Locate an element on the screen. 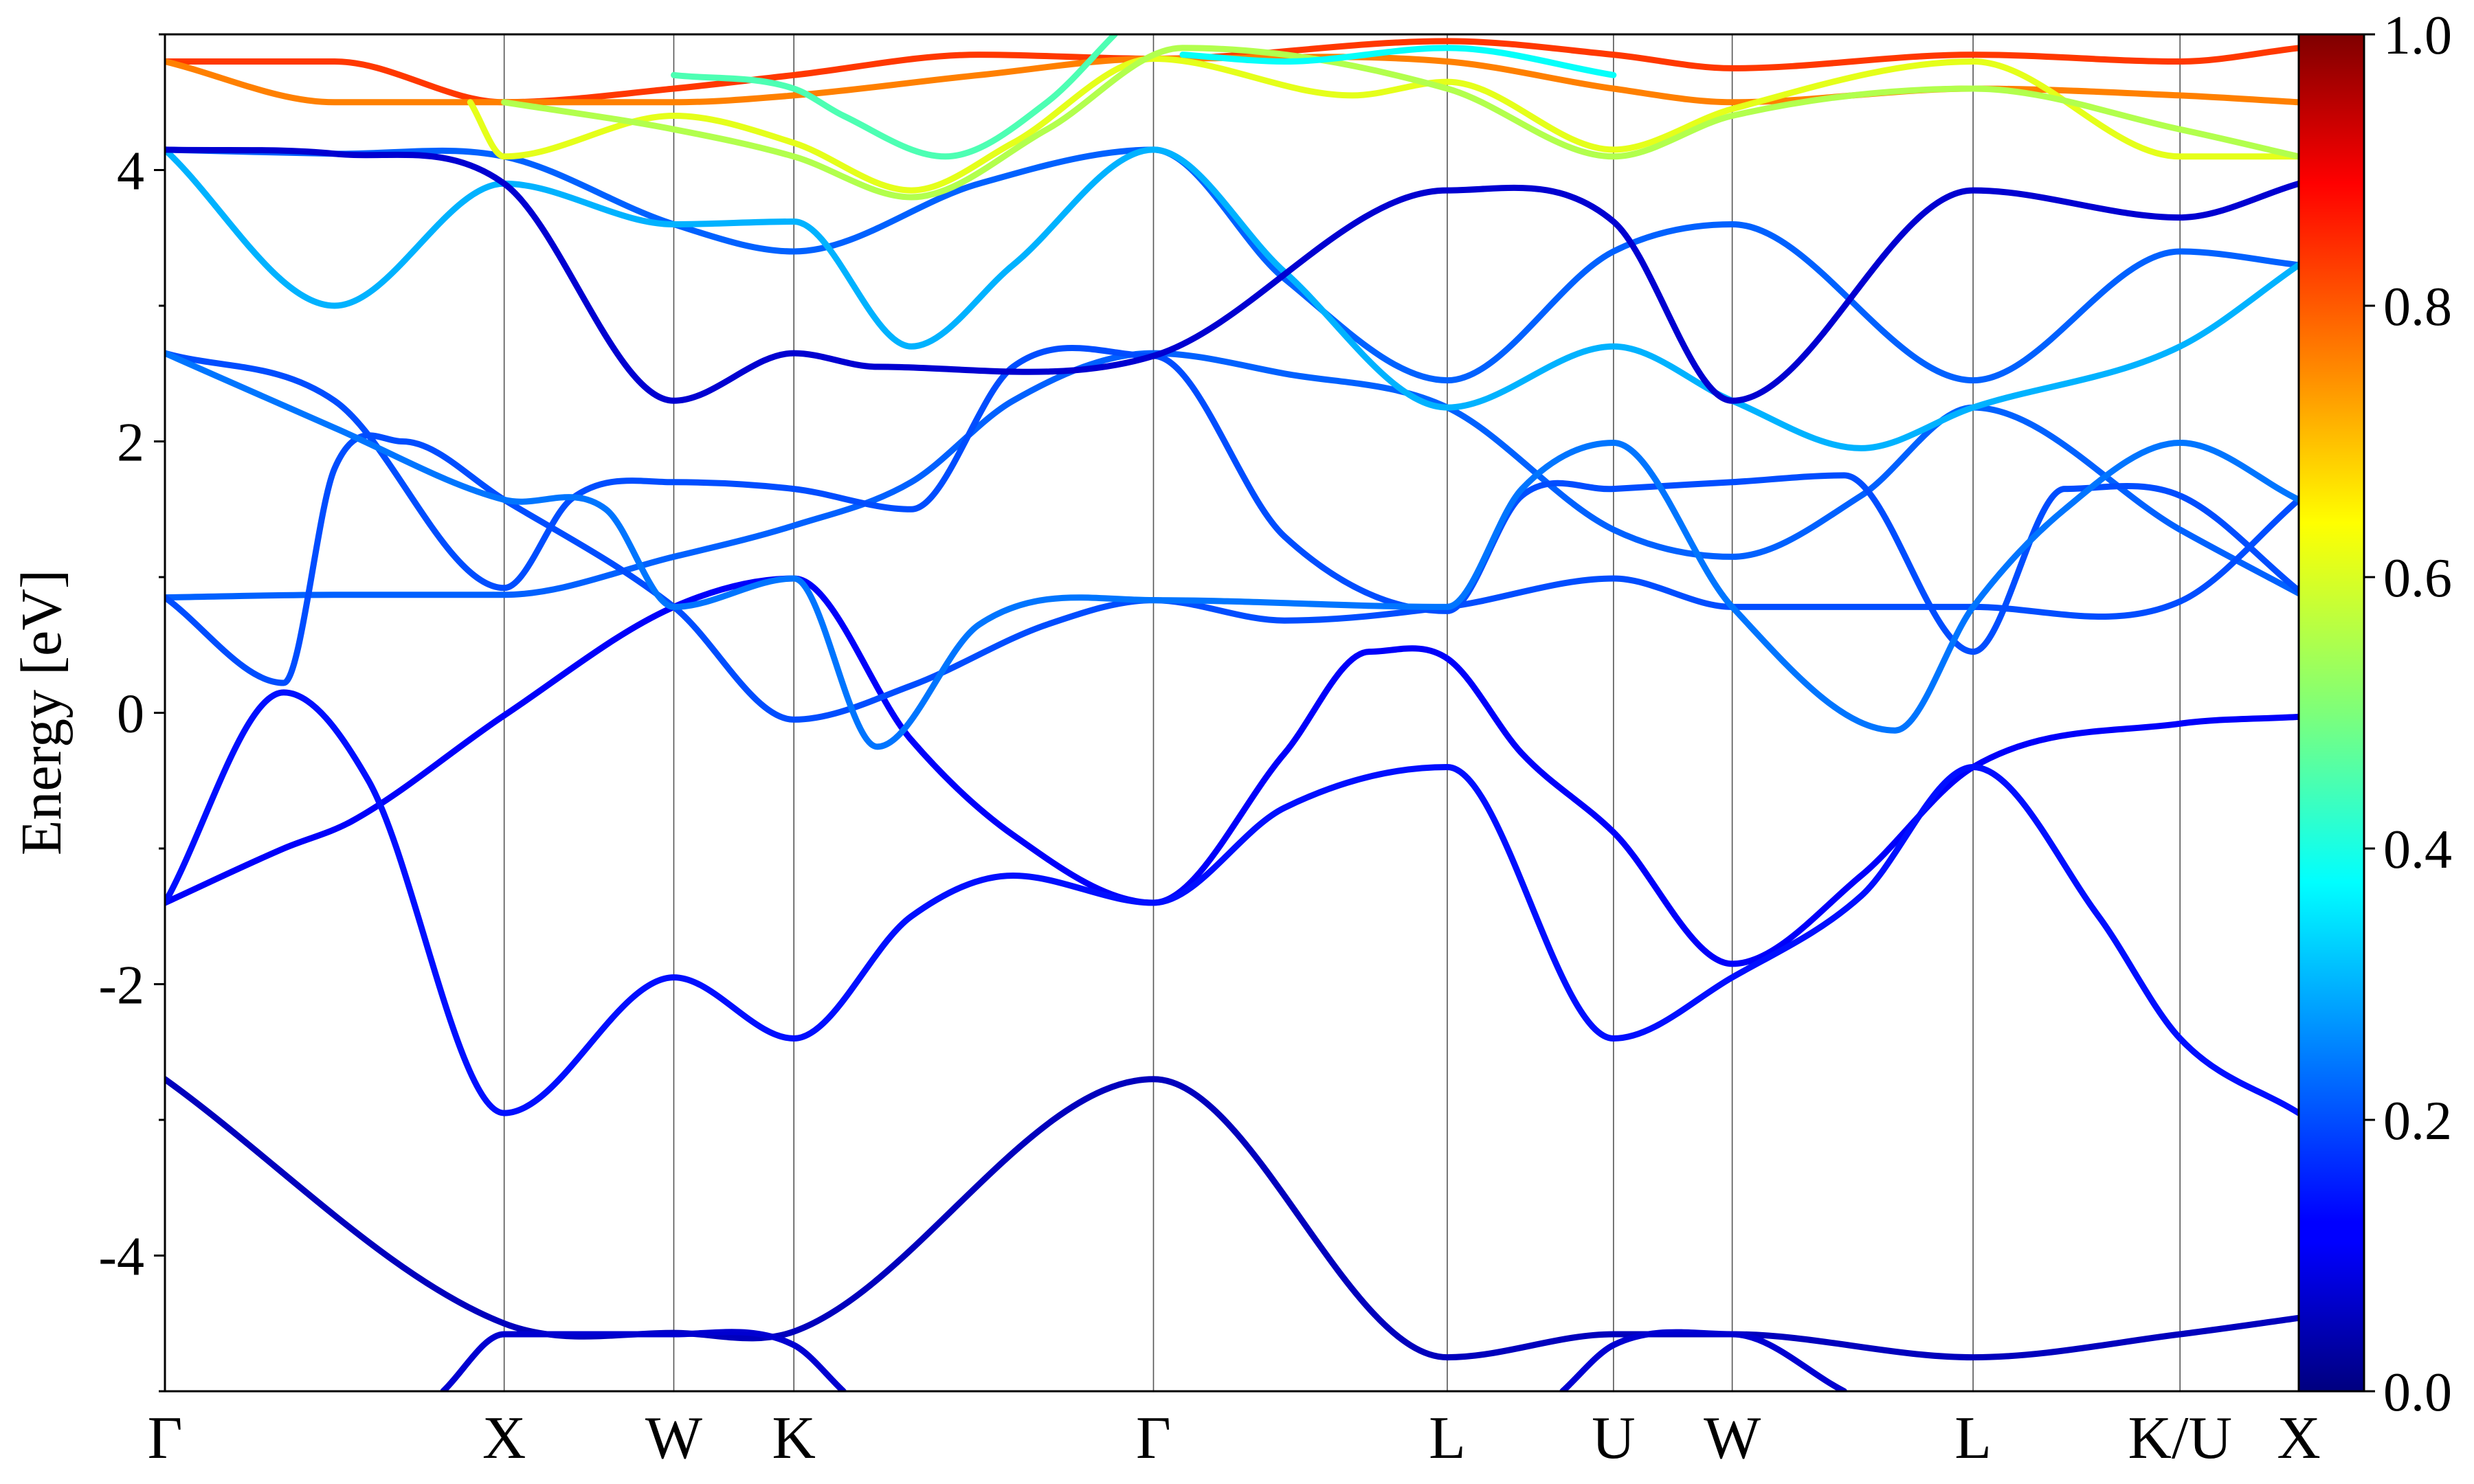  y-axis: -4 -2 0 2 4 is located at coordinates (131, 713).